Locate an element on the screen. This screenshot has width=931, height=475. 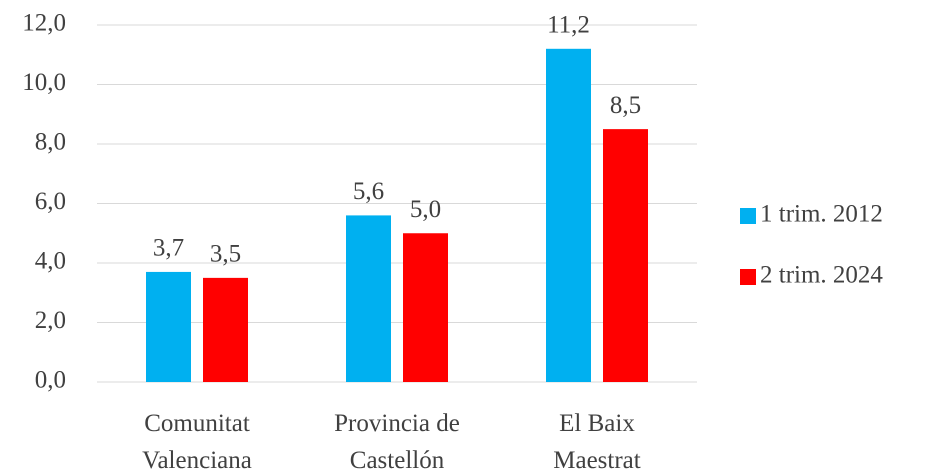
y-tick-label: 10,0 is located at coordinates (44, 82).